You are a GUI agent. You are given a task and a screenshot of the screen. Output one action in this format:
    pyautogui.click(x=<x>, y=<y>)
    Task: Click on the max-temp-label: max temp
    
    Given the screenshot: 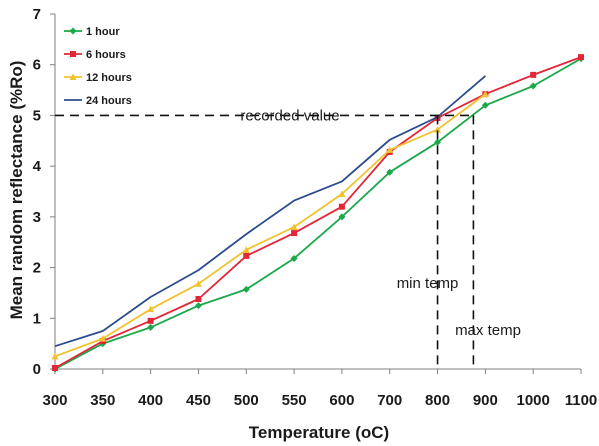 What is the action you would take?
    pyautogui.click(x=488, y=330)
    